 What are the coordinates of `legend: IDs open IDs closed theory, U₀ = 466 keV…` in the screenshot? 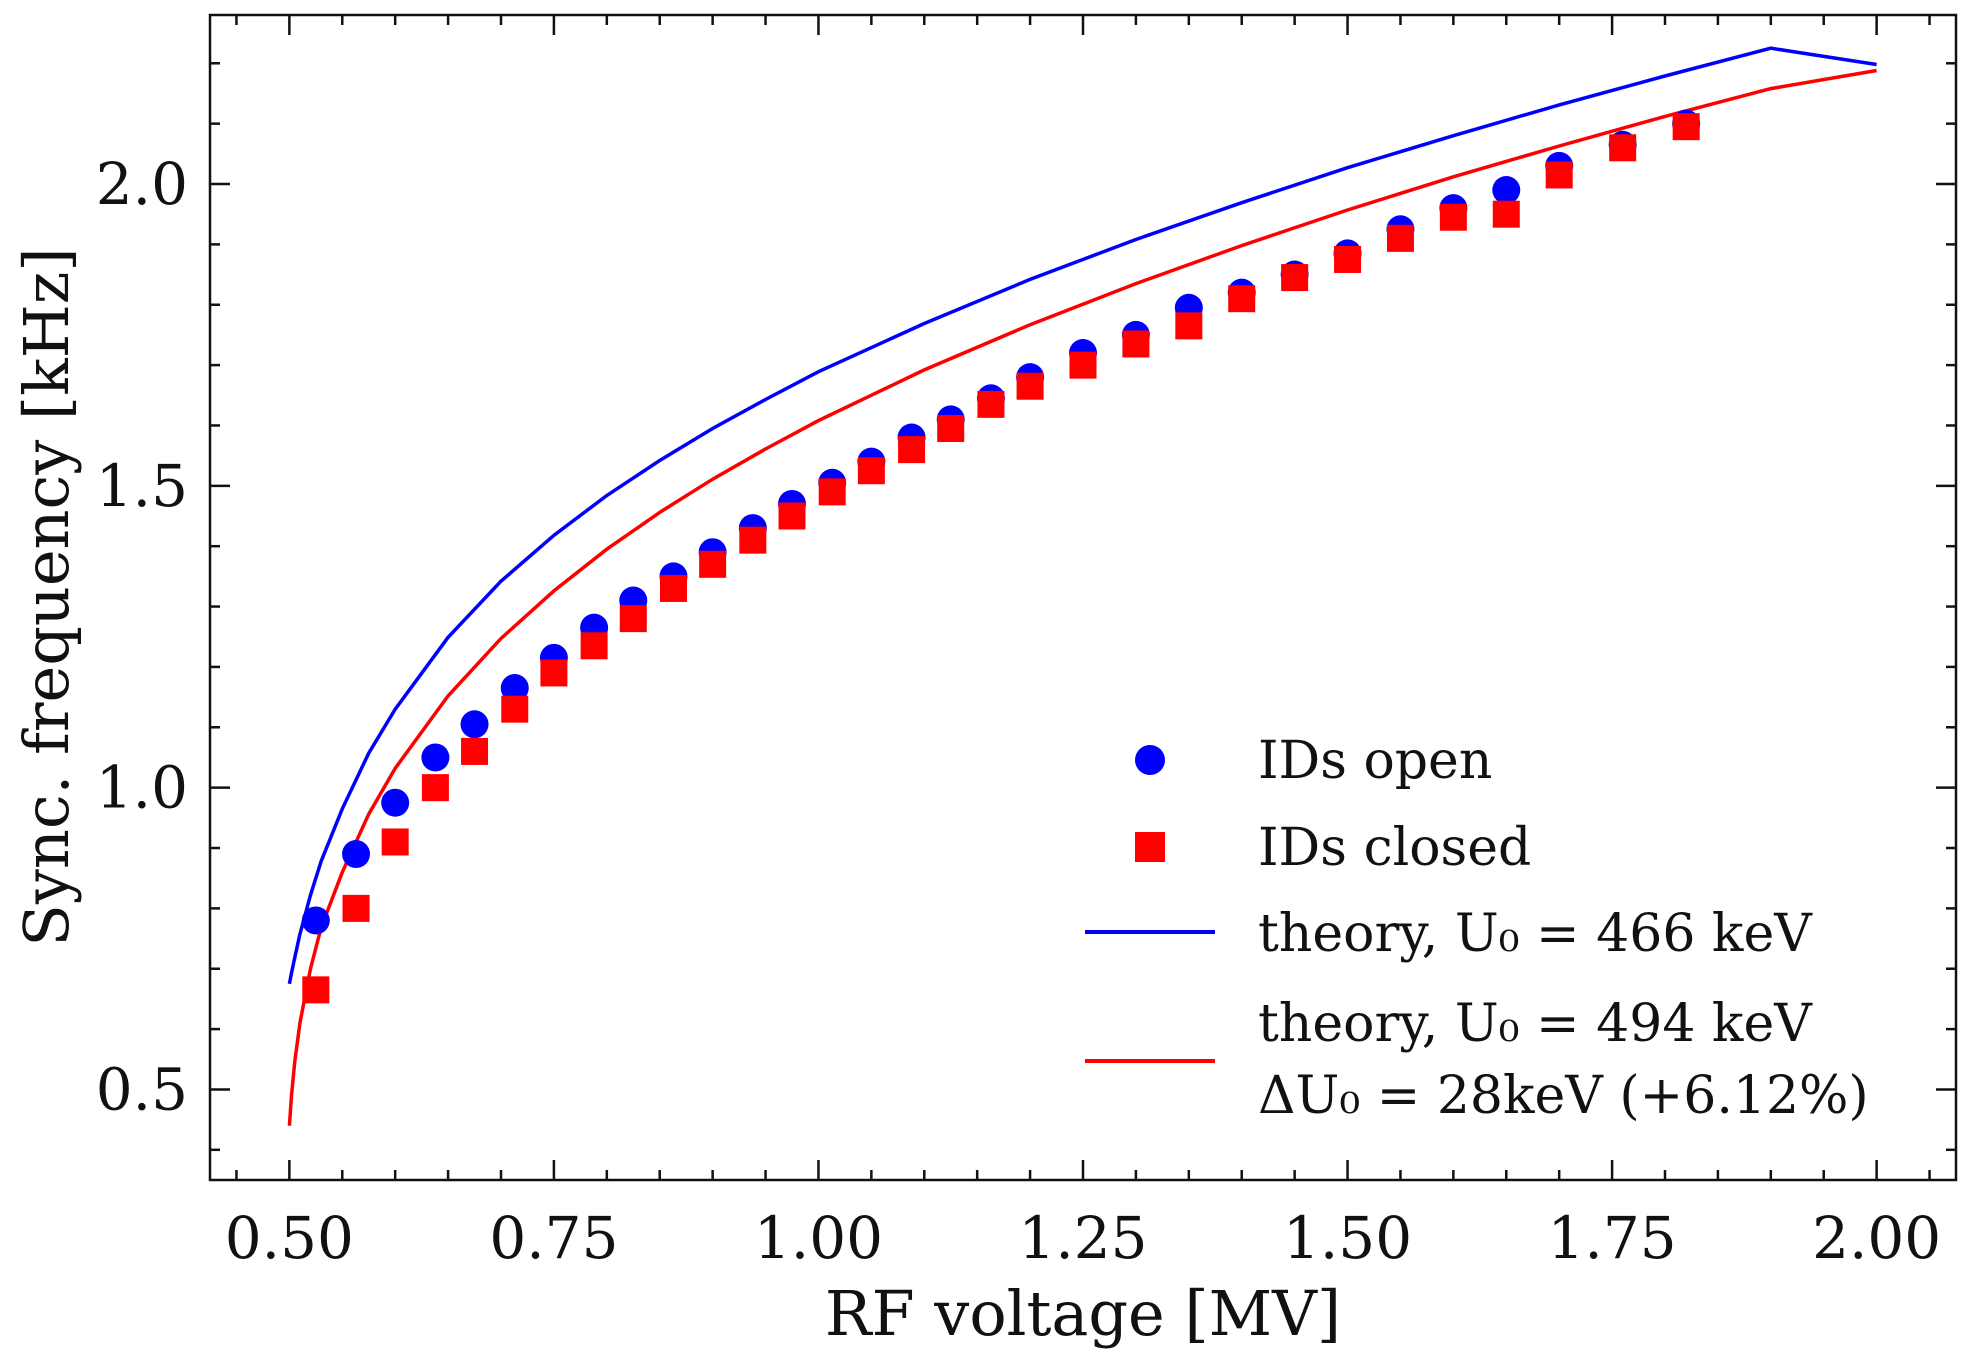 It's located at (1477, 928).